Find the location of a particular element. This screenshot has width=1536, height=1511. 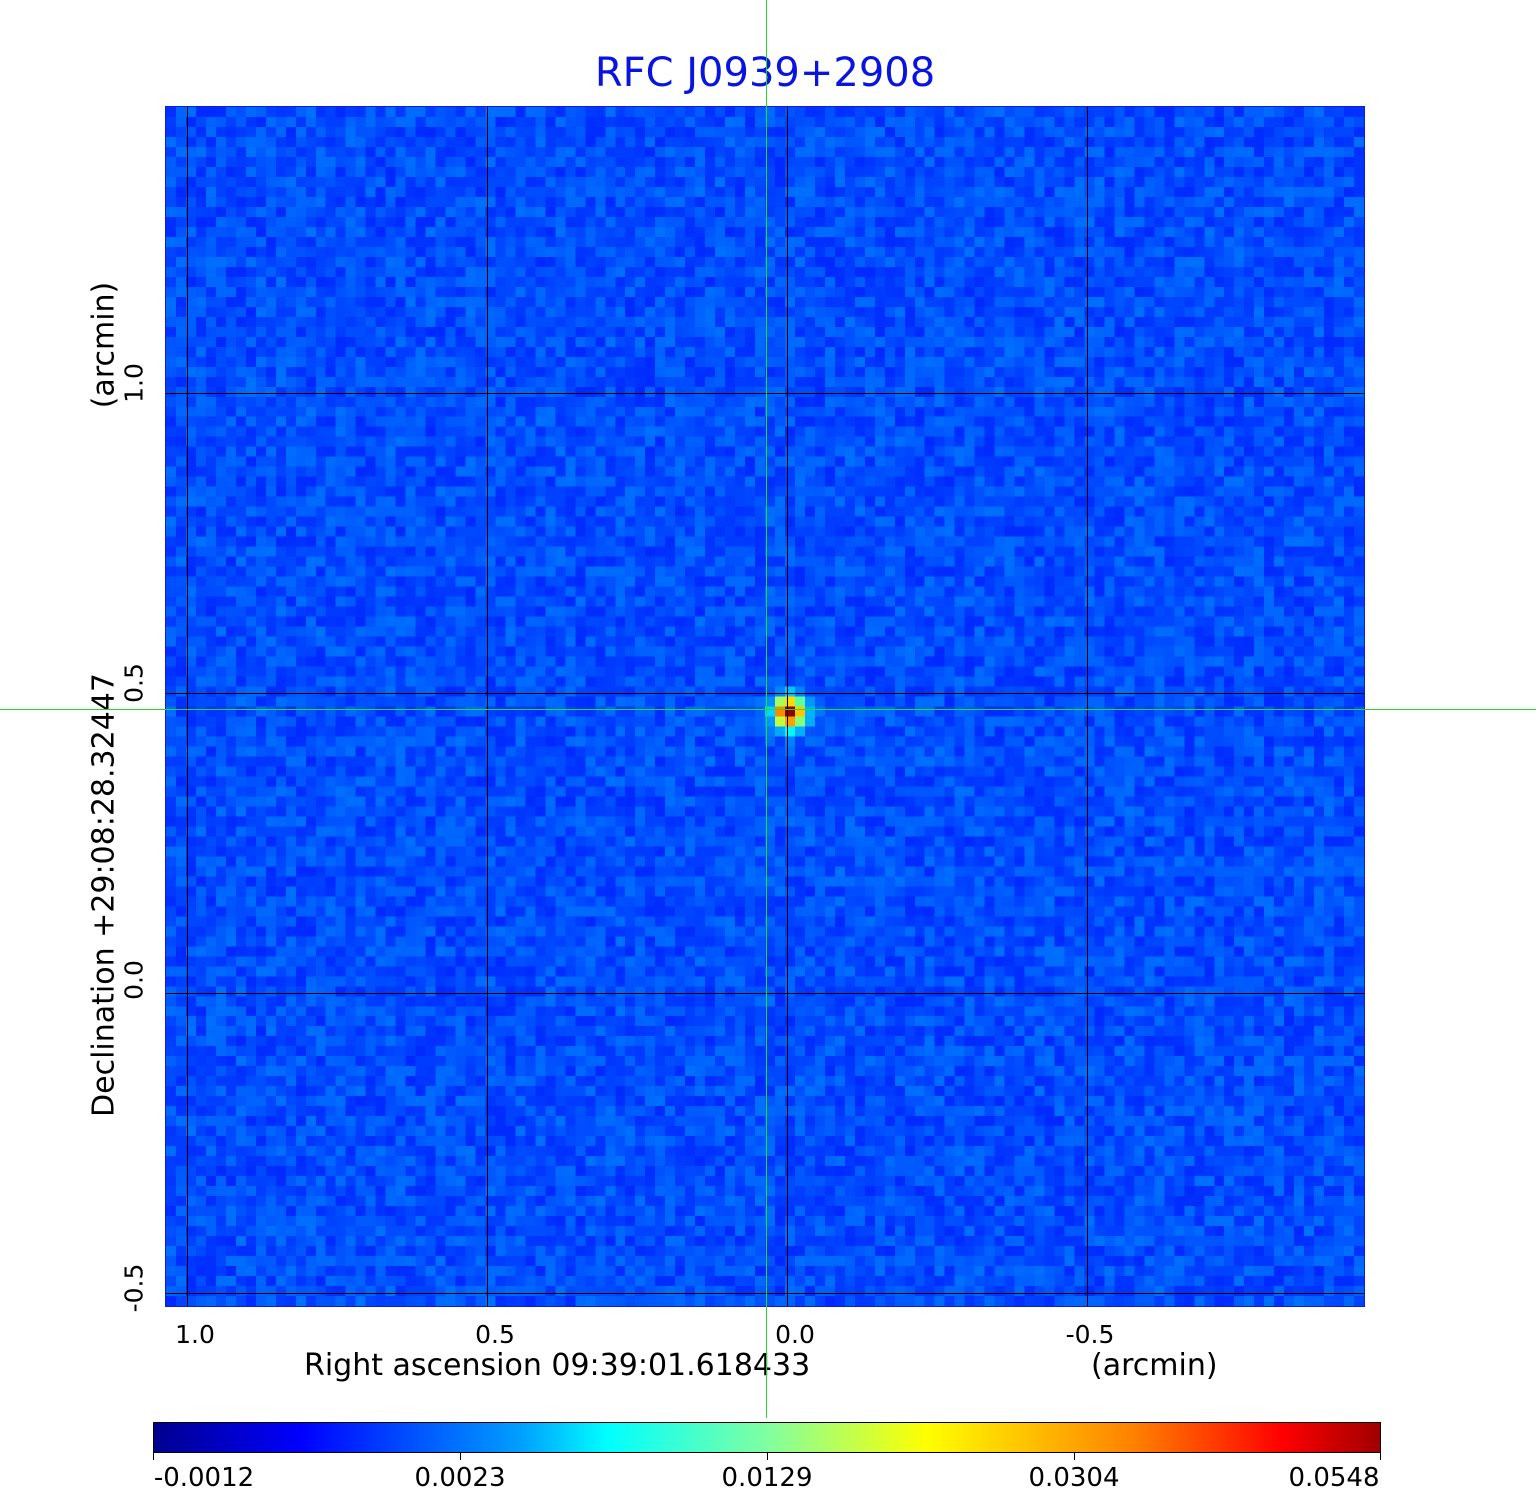

crosshair-horizontal is located at coordinates (768, 709).